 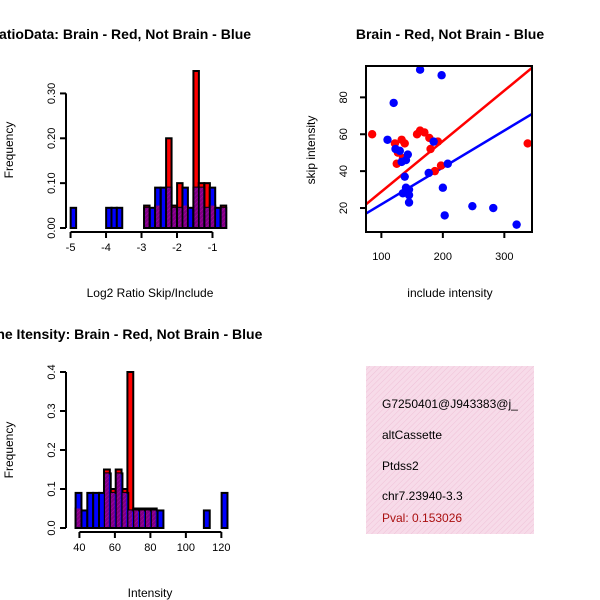 I want to click on info-box-background, so click(x=450, y=450).